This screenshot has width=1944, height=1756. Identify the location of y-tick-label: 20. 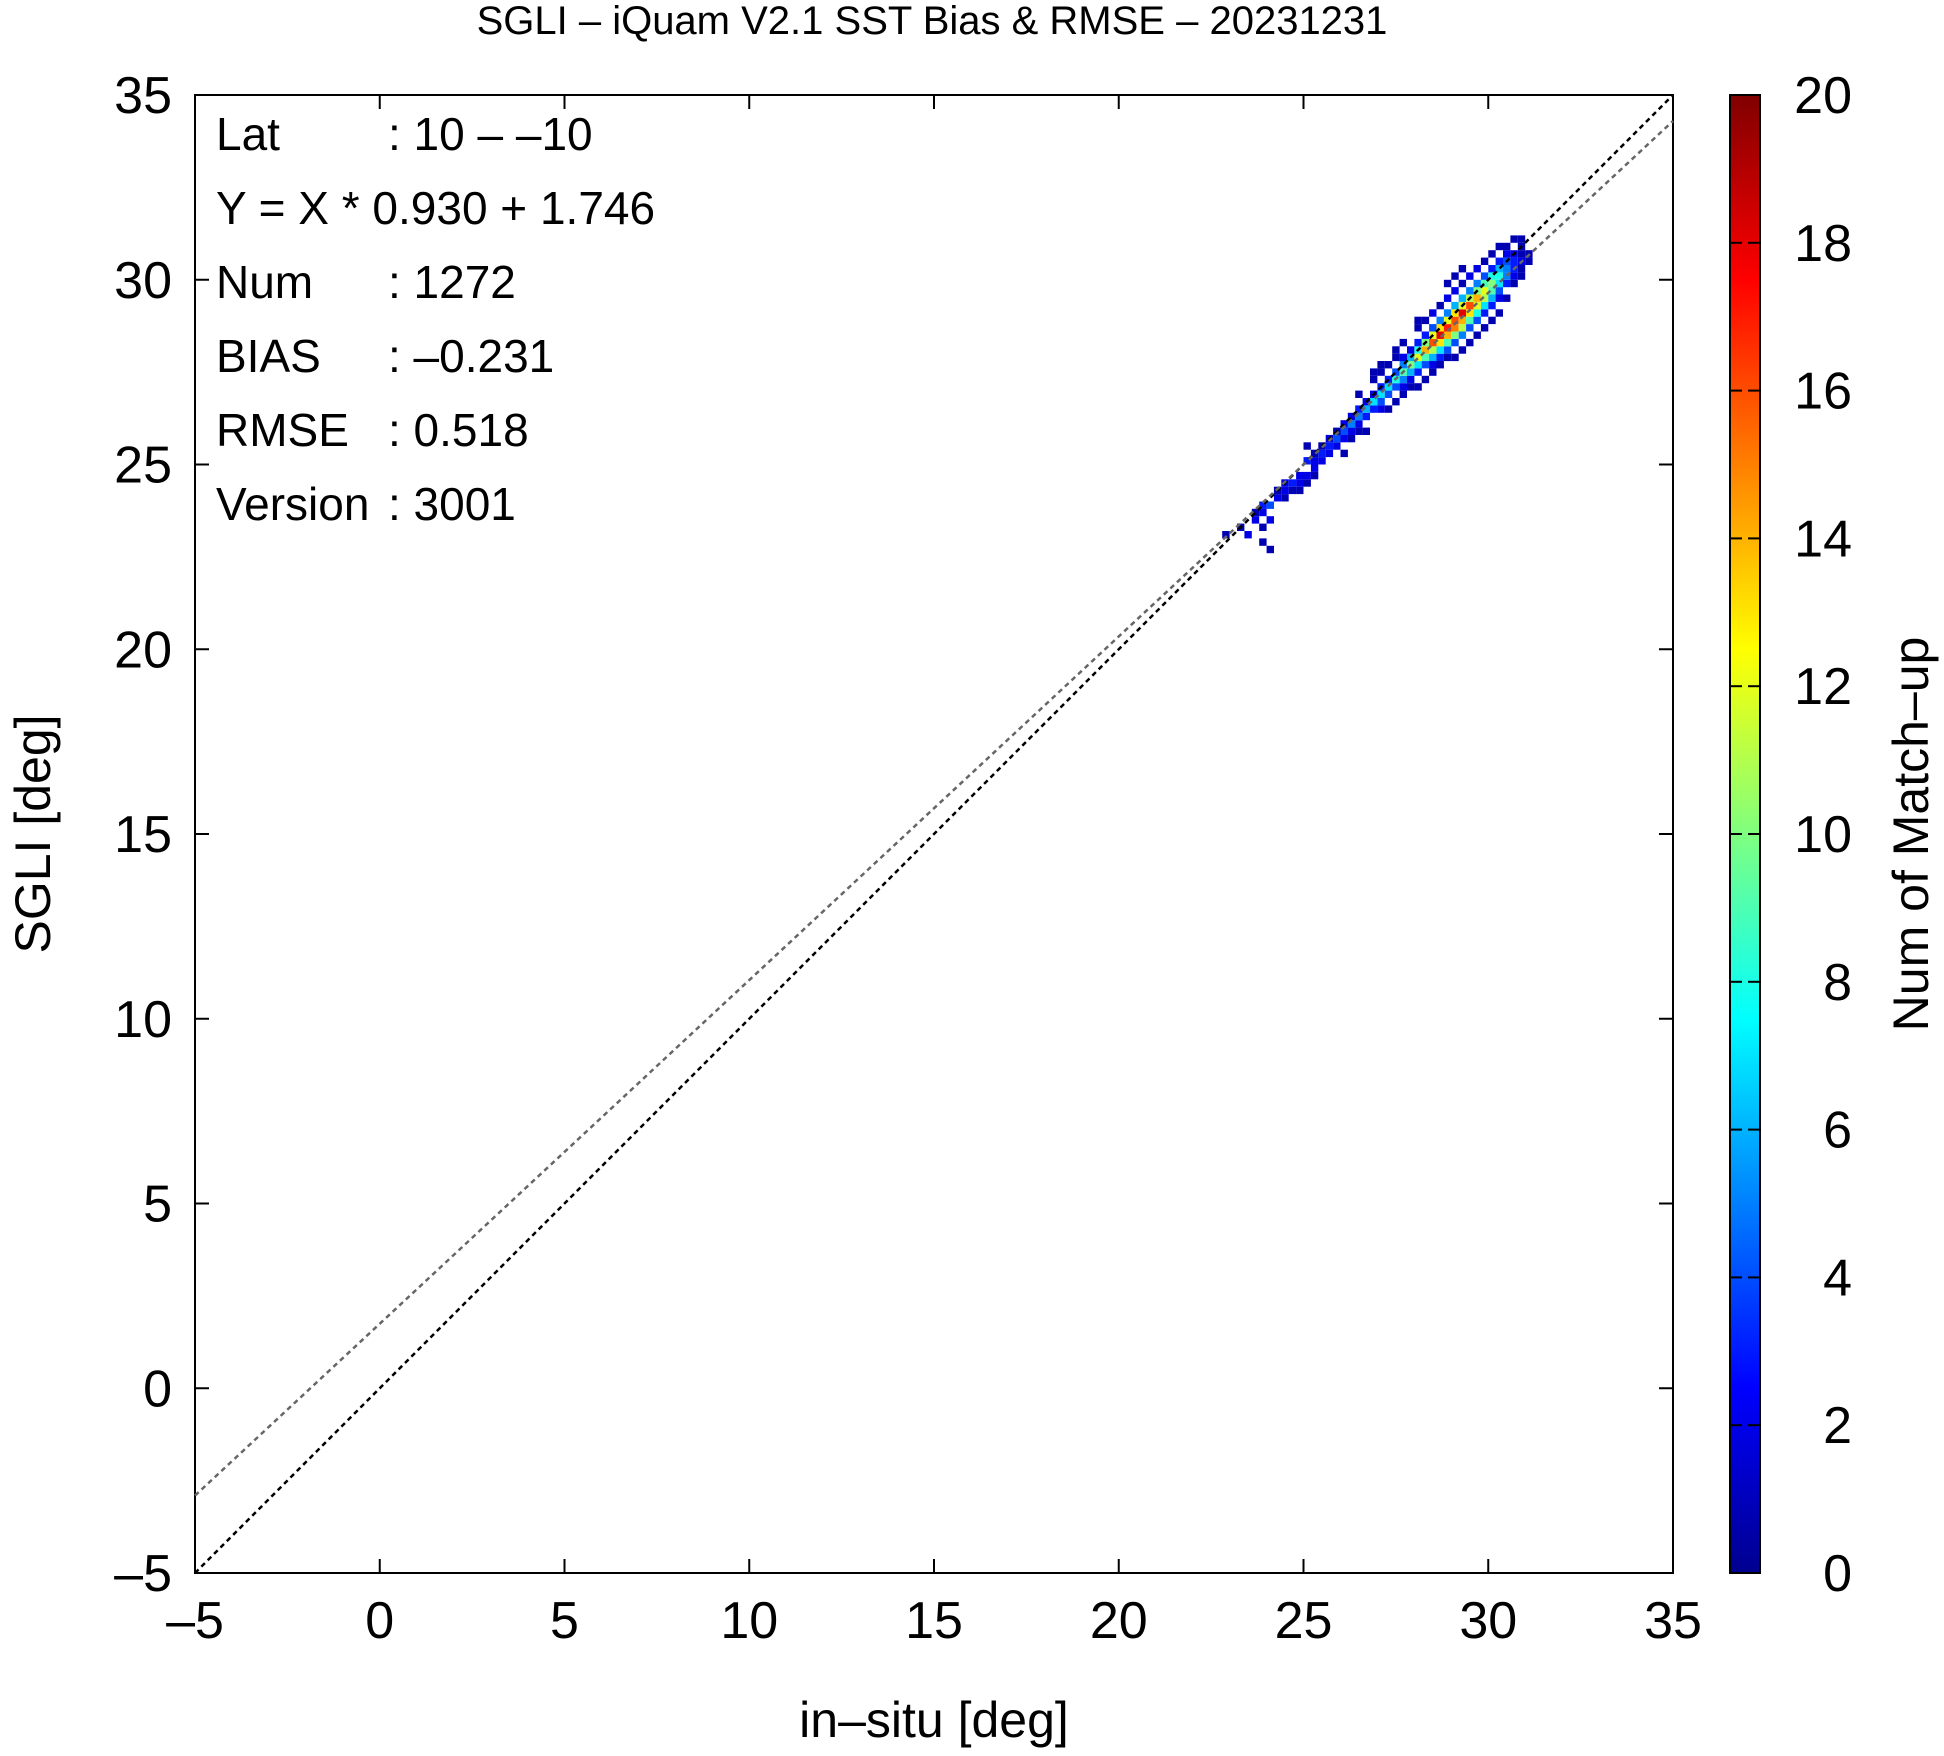
(143, 650).